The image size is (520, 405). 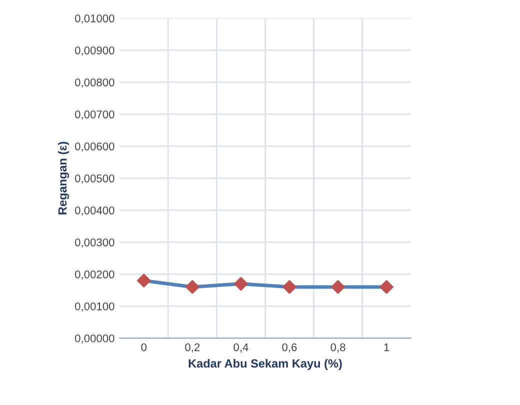 What do you see at coordinates (94, 83) in the screenshot?
I see `y-tick-label: 0,00800` at bounding box center [94, 83].